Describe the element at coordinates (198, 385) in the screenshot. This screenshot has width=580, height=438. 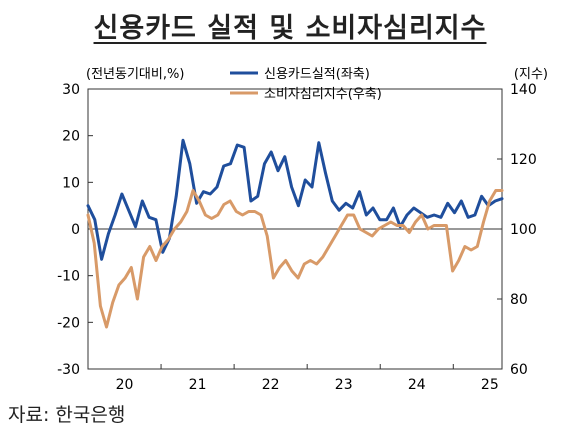
I see `x-tick-label: 21` at that location.